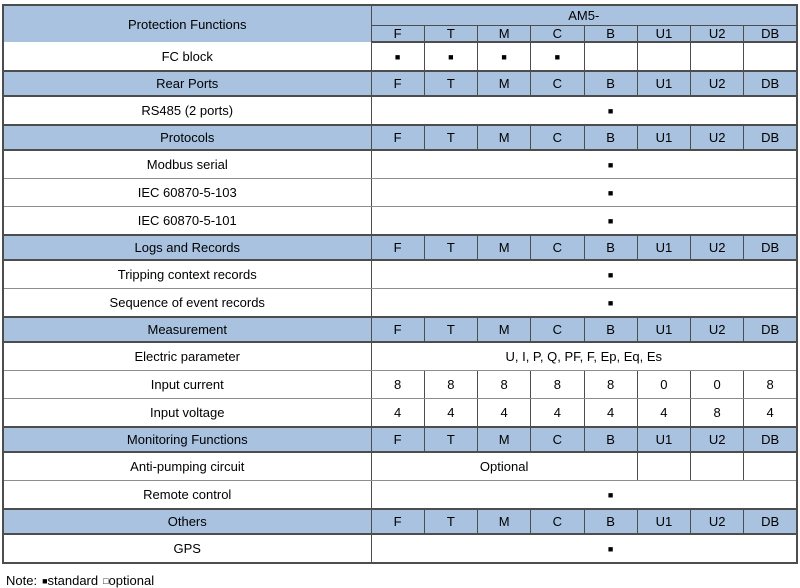 The height and width of the screenshot is (588, 800). What do you see at coordinates (400, 23) in the screenshot?
I see `table-header-row-1: Protection Functions AM5-` at bounding box center [400, 23].